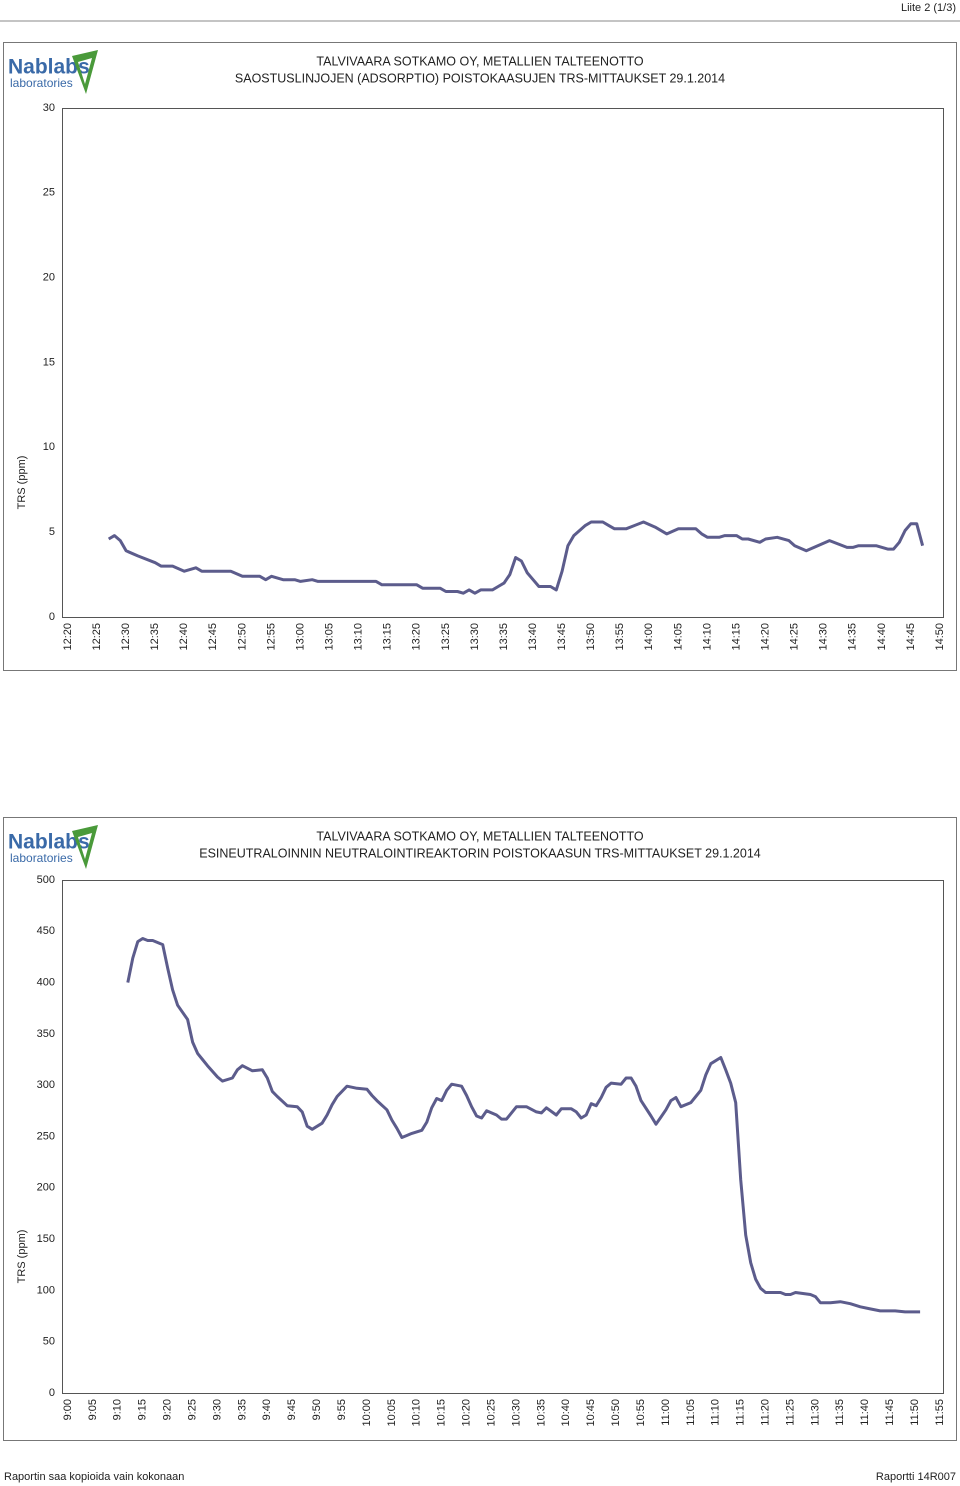 The image size is (960, 1486). I want to click on x-tick-label: 14:05, so click(678, 637).